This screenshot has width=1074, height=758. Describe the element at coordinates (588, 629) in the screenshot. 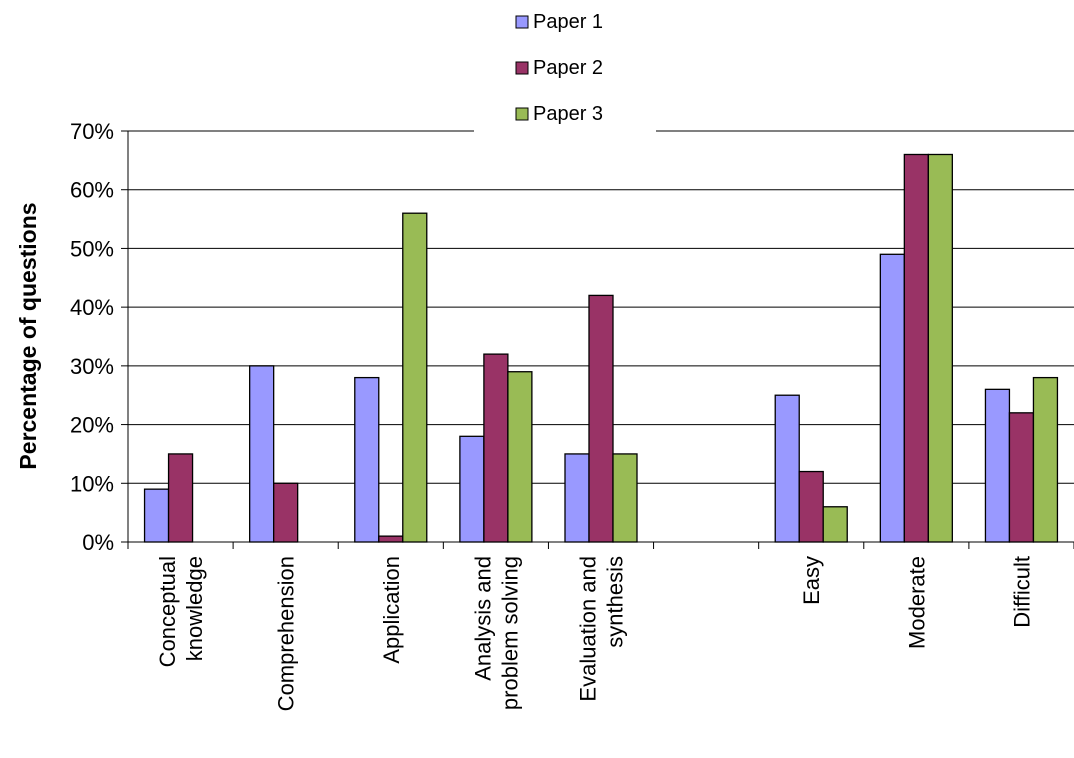

I see `x-category-label-line: Evaluation and` at that location.